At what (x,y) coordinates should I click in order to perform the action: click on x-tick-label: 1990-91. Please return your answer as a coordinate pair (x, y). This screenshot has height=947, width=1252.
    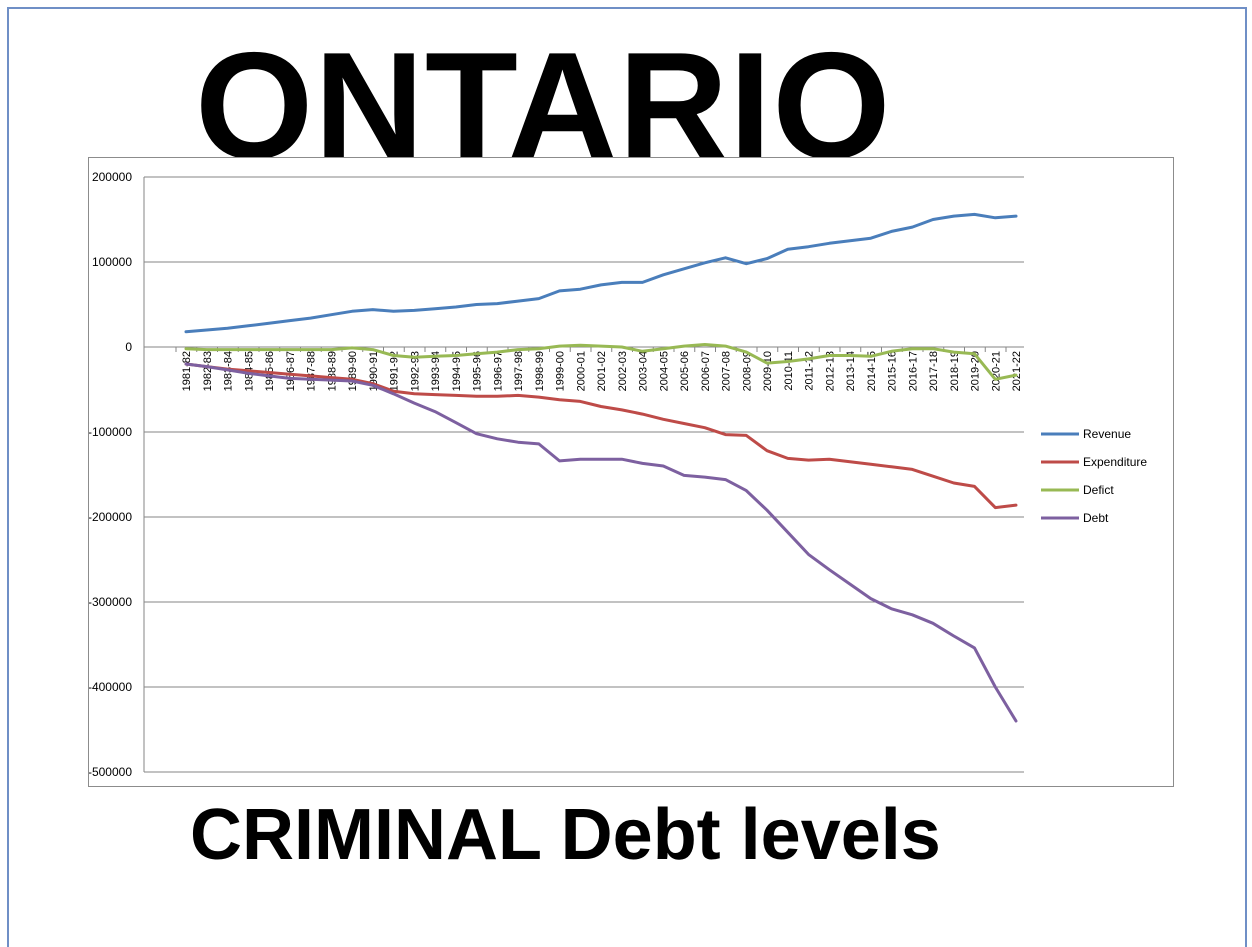
    Looking at the image, I should click on (374, 371).